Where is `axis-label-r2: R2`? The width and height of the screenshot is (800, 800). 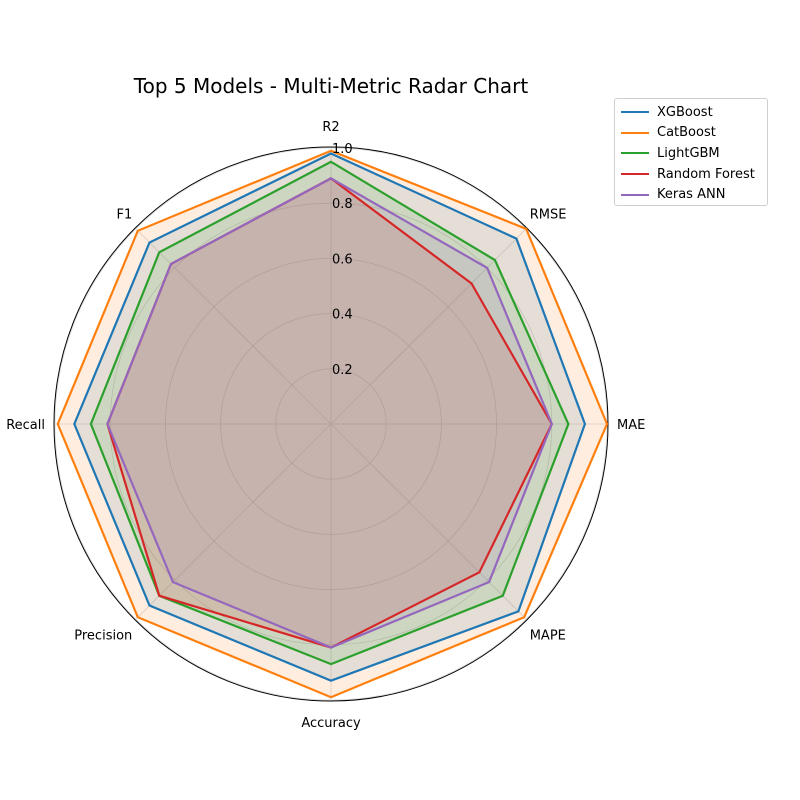
axis-label-r2: R2 is located at coordinates (330, 127).